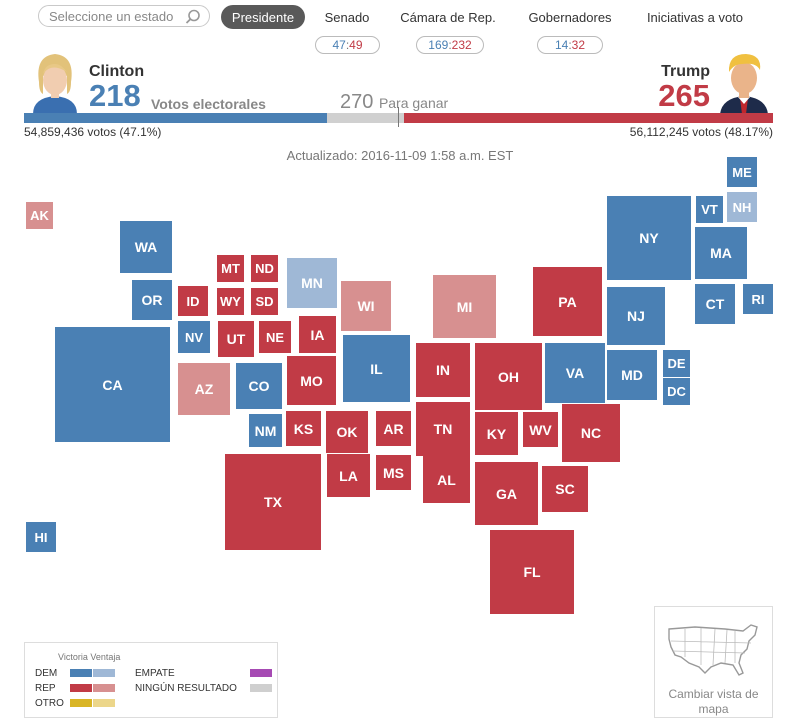 The image size is (804, 726). Describe the element at coordinates (464, 306) in the screenshot. I see `state-tile-mi: MI` at that location.